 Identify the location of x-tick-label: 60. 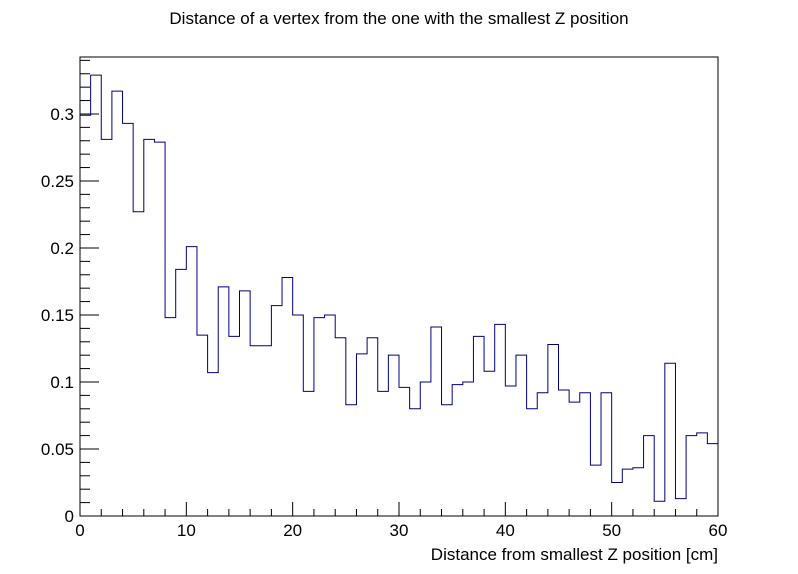
(718, 530).